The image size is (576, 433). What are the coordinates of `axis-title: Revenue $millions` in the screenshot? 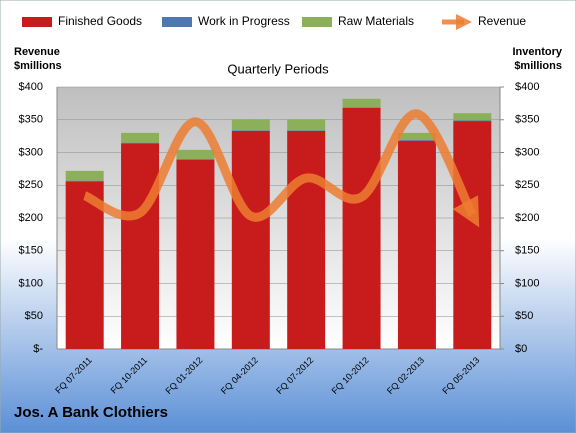 It's located at (38, 59).